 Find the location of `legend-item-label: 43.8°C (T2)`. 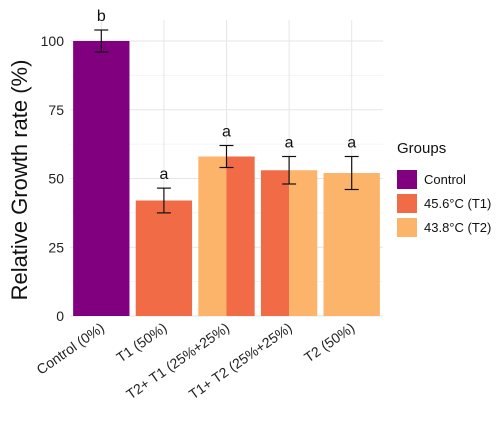

legend-item-label: 43.8°C (T2) is located at coordinates (457, 227).